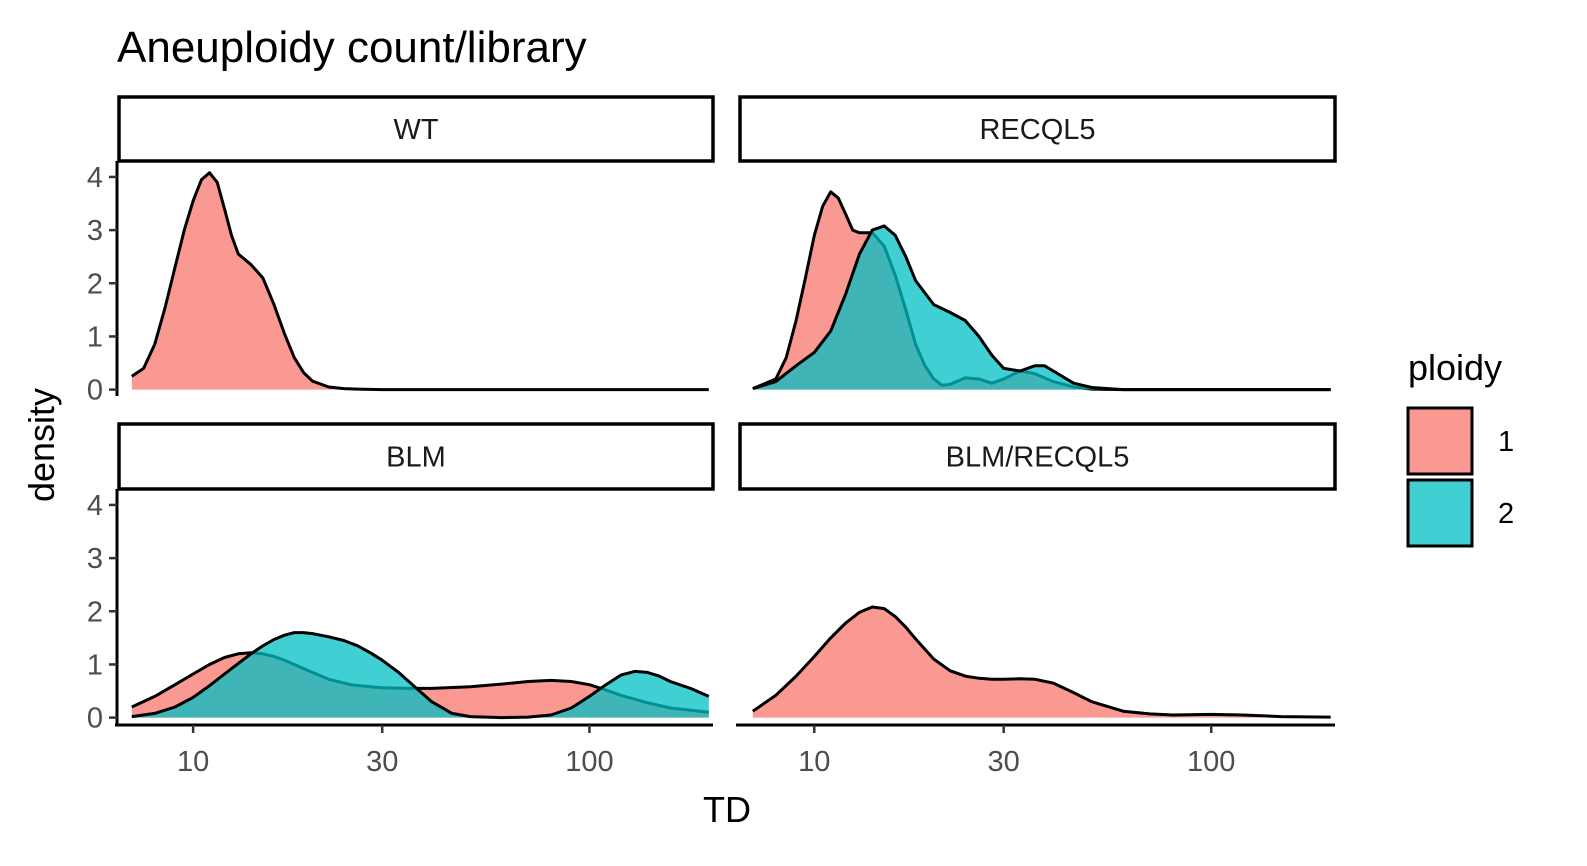  I want to click on facet-panel-recql5: RECQL5, so click(1037, 243).